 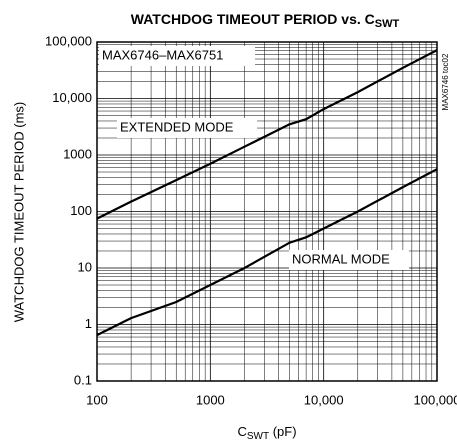 What do you see at coordinates (445, 81) in the screenshot?
I see `figure-id: MAX6746 toc02` at bounding box center [445, 81].